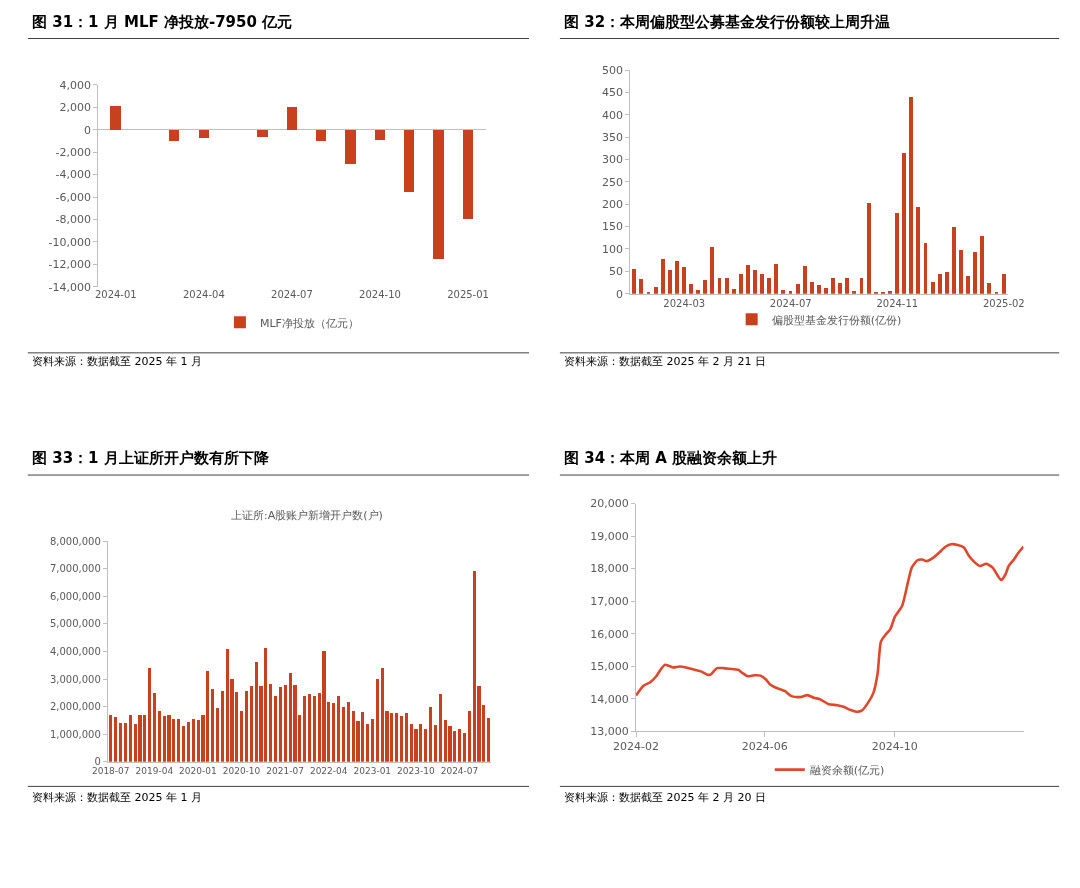 Image resolution: width=1080 pixels, height=888 pixels. I want to click on x-tick-label: 2024-06, so click(764, 747).